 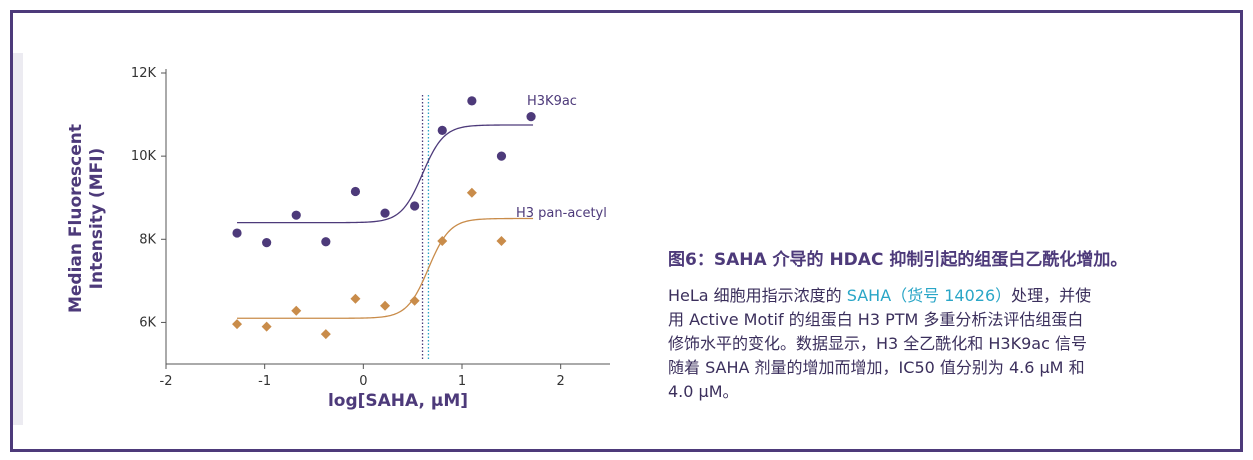 What do you see at coordinates (166, 381) in the screenshot?
I see `x-tick-label: -2` at bounding box center [166, 381].